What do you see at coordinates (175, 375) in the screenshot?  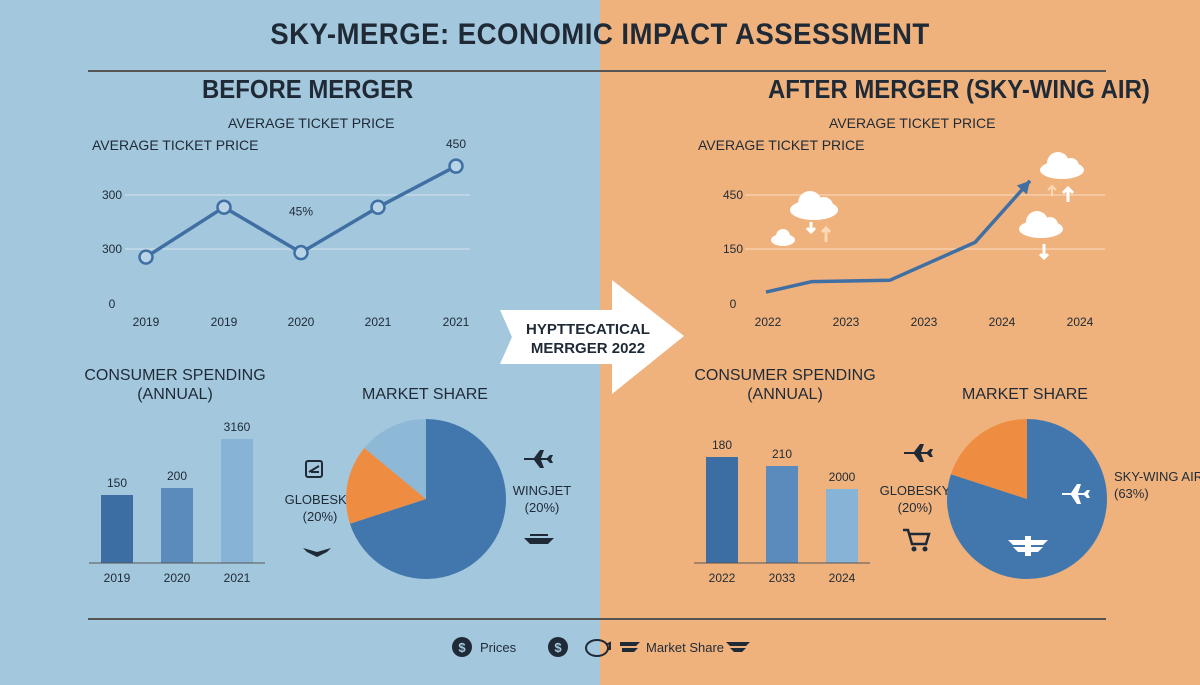 I see `before-spending-title-line1: CONSUMER SPENDING` at bounding box center [175, 375].